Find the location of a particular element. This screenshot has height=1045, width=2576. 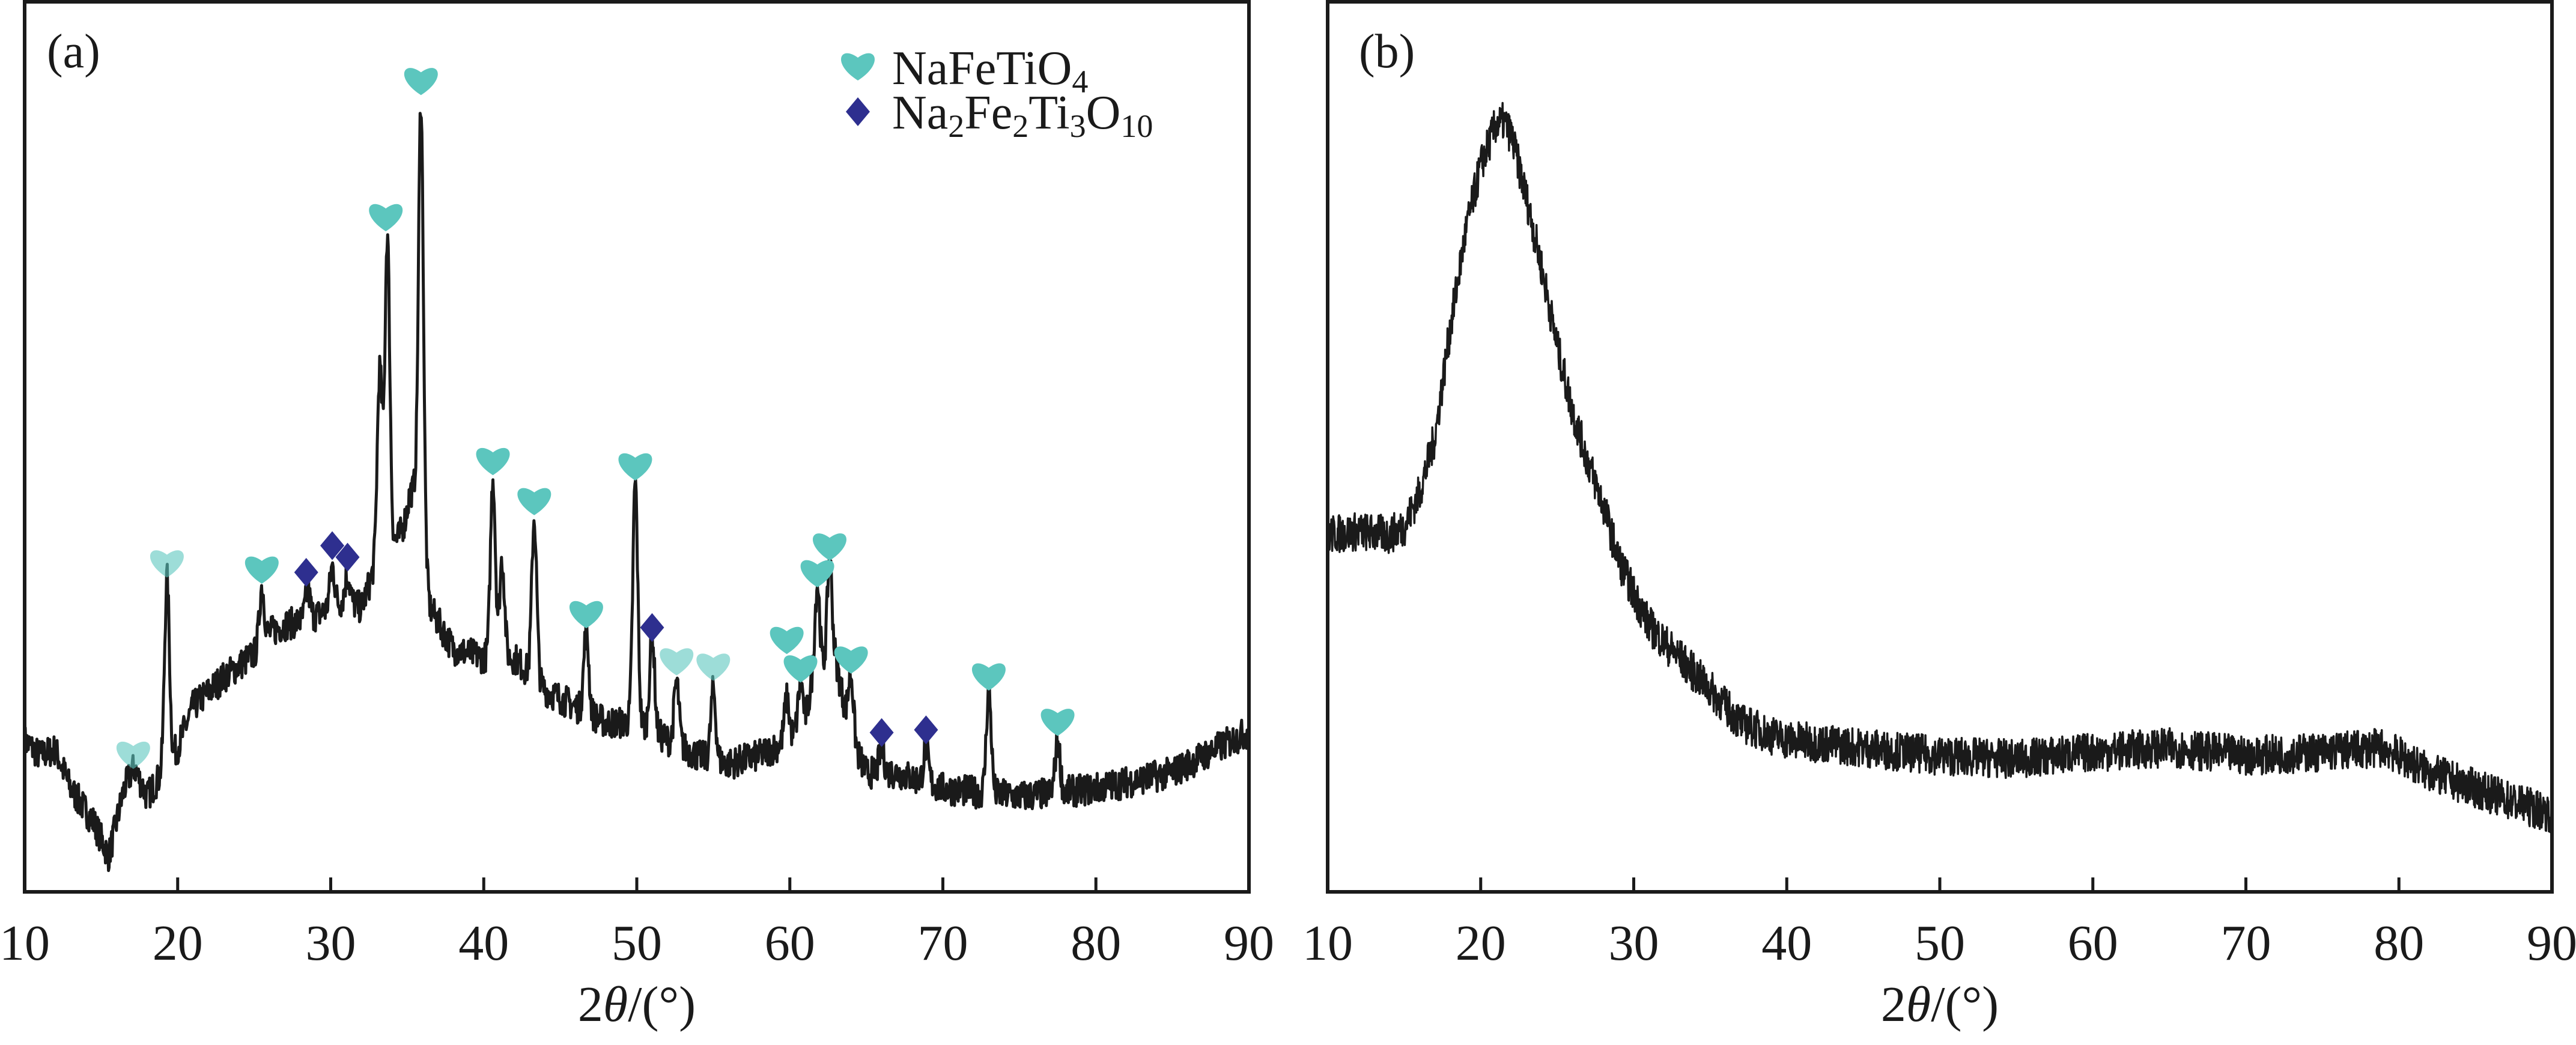

legend-heart-icon is located at coordinates (858, 66).